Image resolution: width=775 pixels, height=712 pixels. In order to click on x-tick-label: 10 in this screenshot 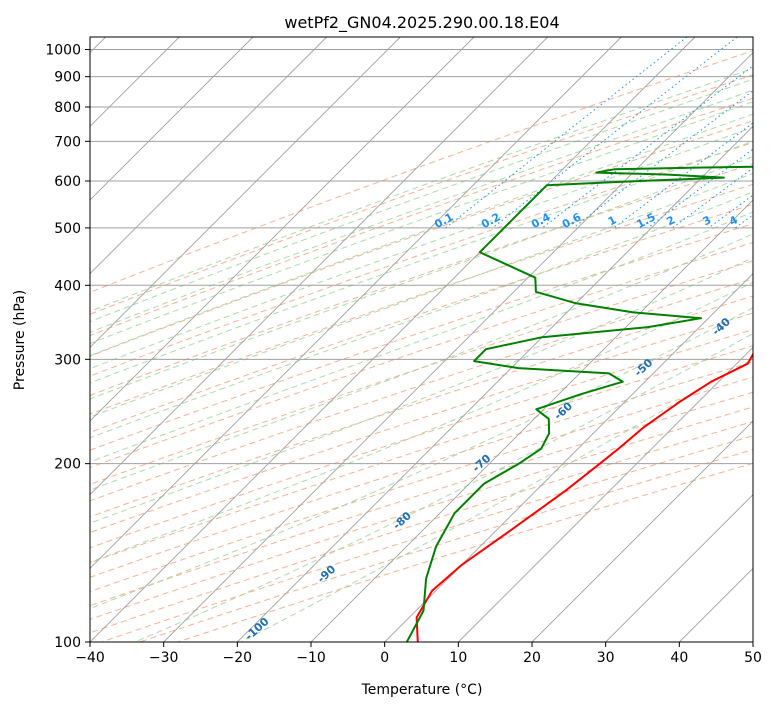, I will do `click(458, 658)`.